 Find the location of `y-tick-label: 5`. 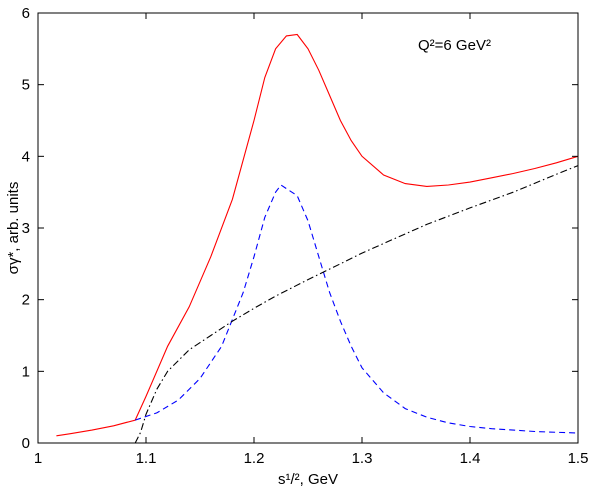

y-tick-label: 5 is located at coordinates (26, 85).